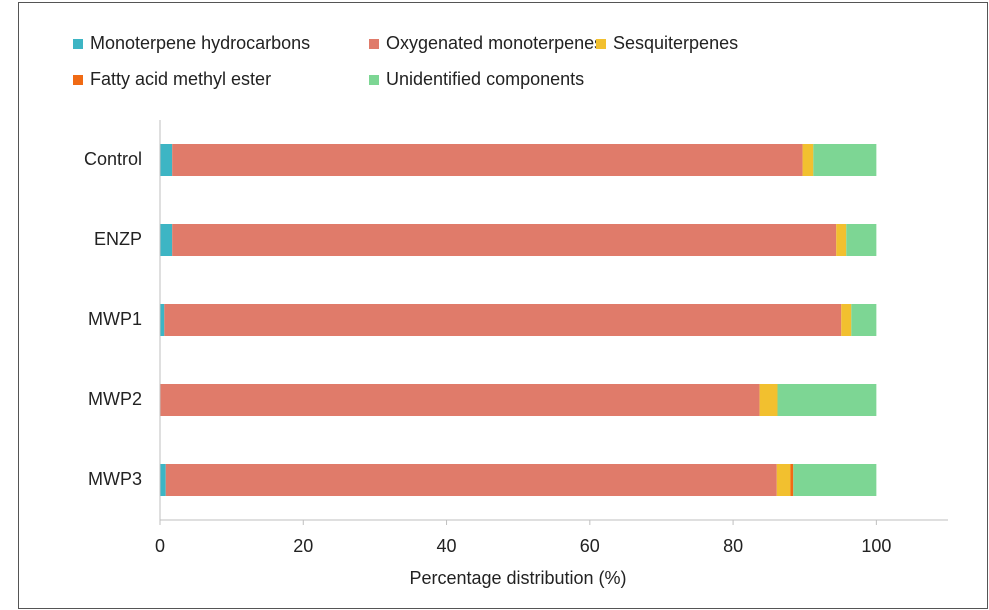  What do you see at coordinates (447, 546) in the screenshot?
I see `x-tick-label: 40` at bounding box center [447, 546].